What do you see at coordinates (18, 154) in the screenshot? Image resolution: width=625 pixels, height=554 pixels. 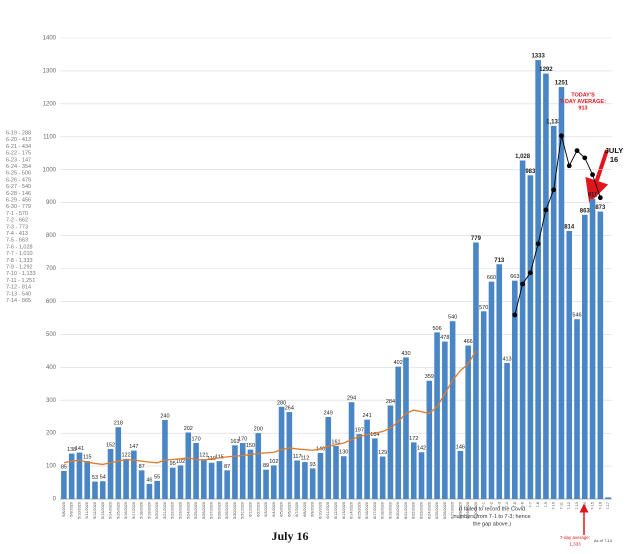 I see `side-list-item: 6-22 - 175` at bounding box center [18, 154].